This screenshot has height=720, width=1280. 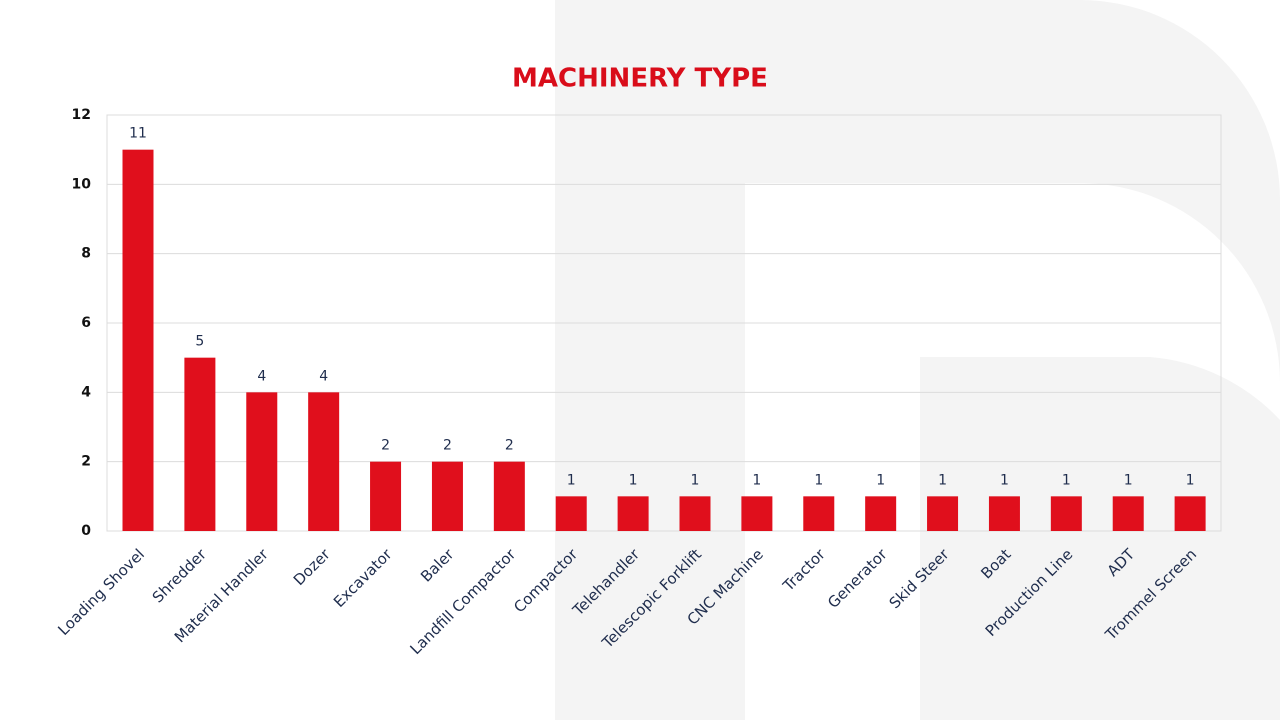 I want to click on y-tick-label: 8, so click(x=86, y=254).